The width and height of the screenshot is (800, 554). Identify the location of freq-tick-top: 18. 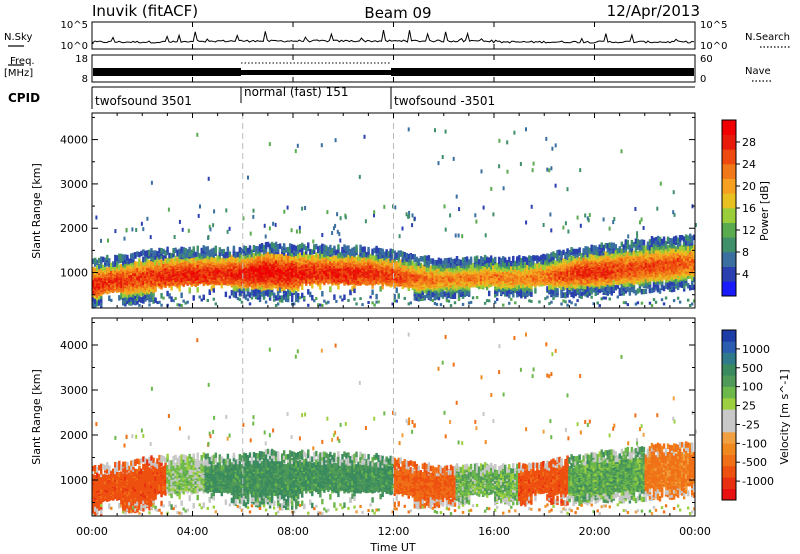
(81, 59).